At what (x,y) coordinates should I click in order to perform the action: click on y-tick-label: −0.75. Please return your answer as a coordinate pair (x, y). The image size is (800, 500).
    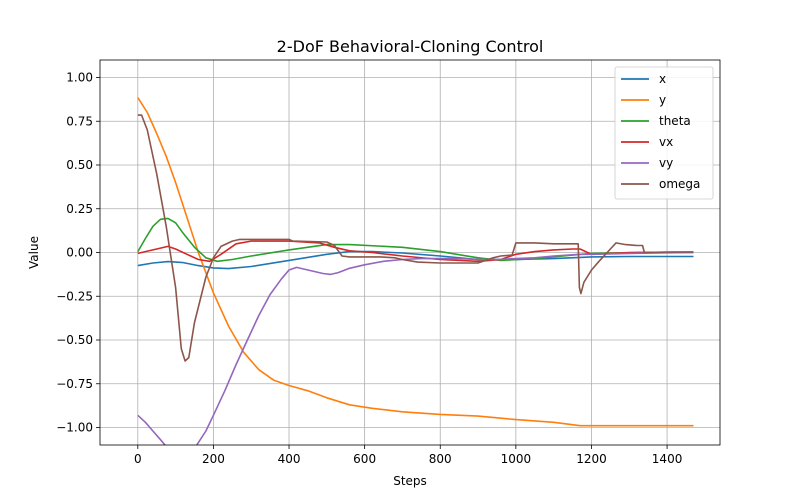
    Looking at the image, I should click on (74, 384).